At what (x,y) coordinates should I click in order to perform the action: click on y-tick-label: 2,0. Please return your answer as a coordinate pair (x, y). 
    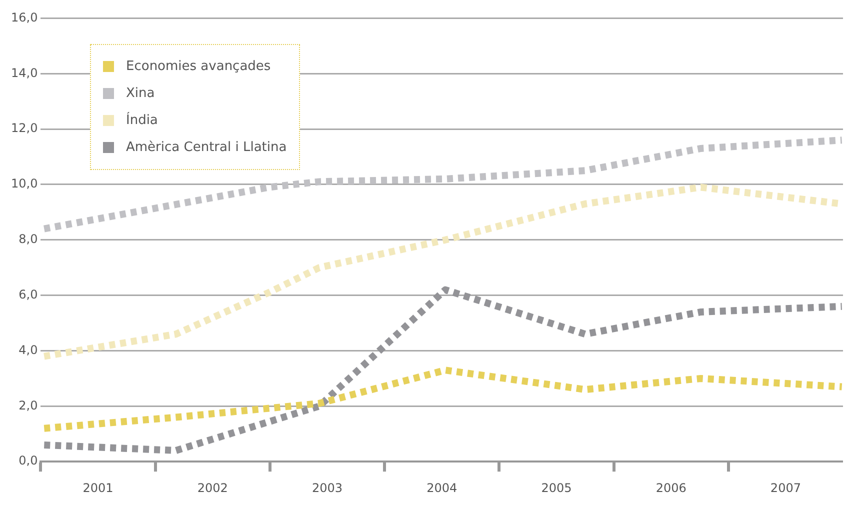
    Looking at the image, I should click on (28, 405).